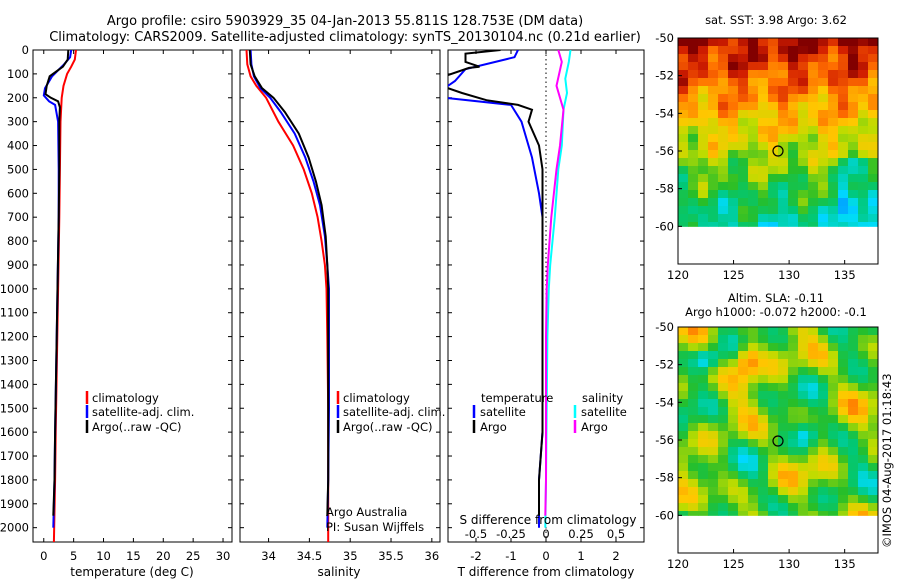 Image resolution: width=900 pixels, height=580 pixels. What do you see at coordinates (14, 289) in the screenshot?
I see `depth-tick-label: 1000` at bounding box center [14, 289].